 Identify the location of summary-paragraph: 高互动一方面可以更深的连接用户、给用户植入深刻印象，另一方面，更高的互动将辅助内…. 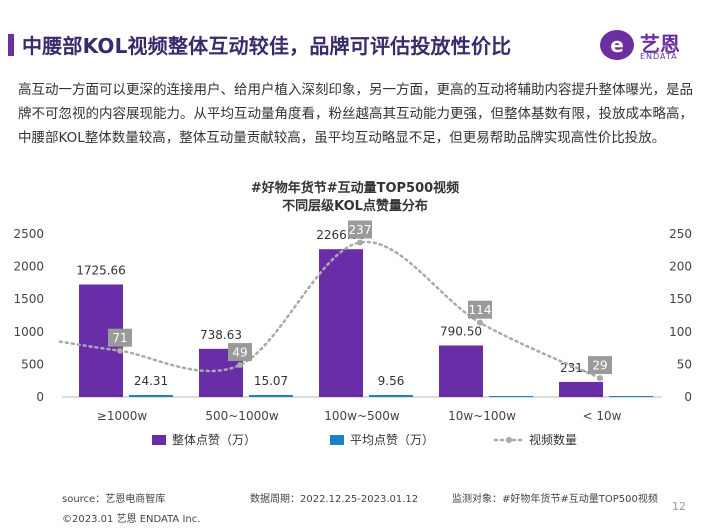
(355, 114).